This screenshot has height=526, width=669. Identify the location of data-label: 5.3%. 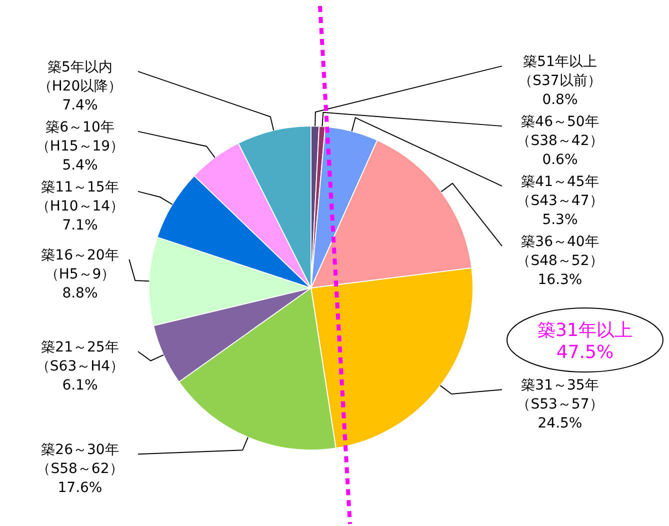
(560, 220).